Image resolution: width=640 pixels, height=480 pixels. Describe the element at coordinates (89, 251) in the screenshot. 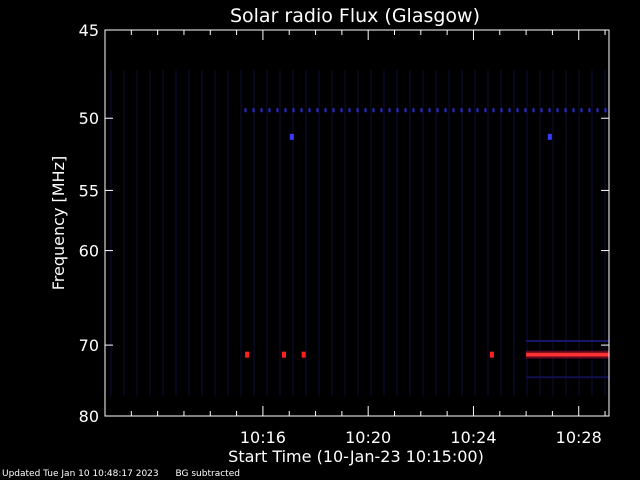

I see `y-tick-label: 60` at that location.